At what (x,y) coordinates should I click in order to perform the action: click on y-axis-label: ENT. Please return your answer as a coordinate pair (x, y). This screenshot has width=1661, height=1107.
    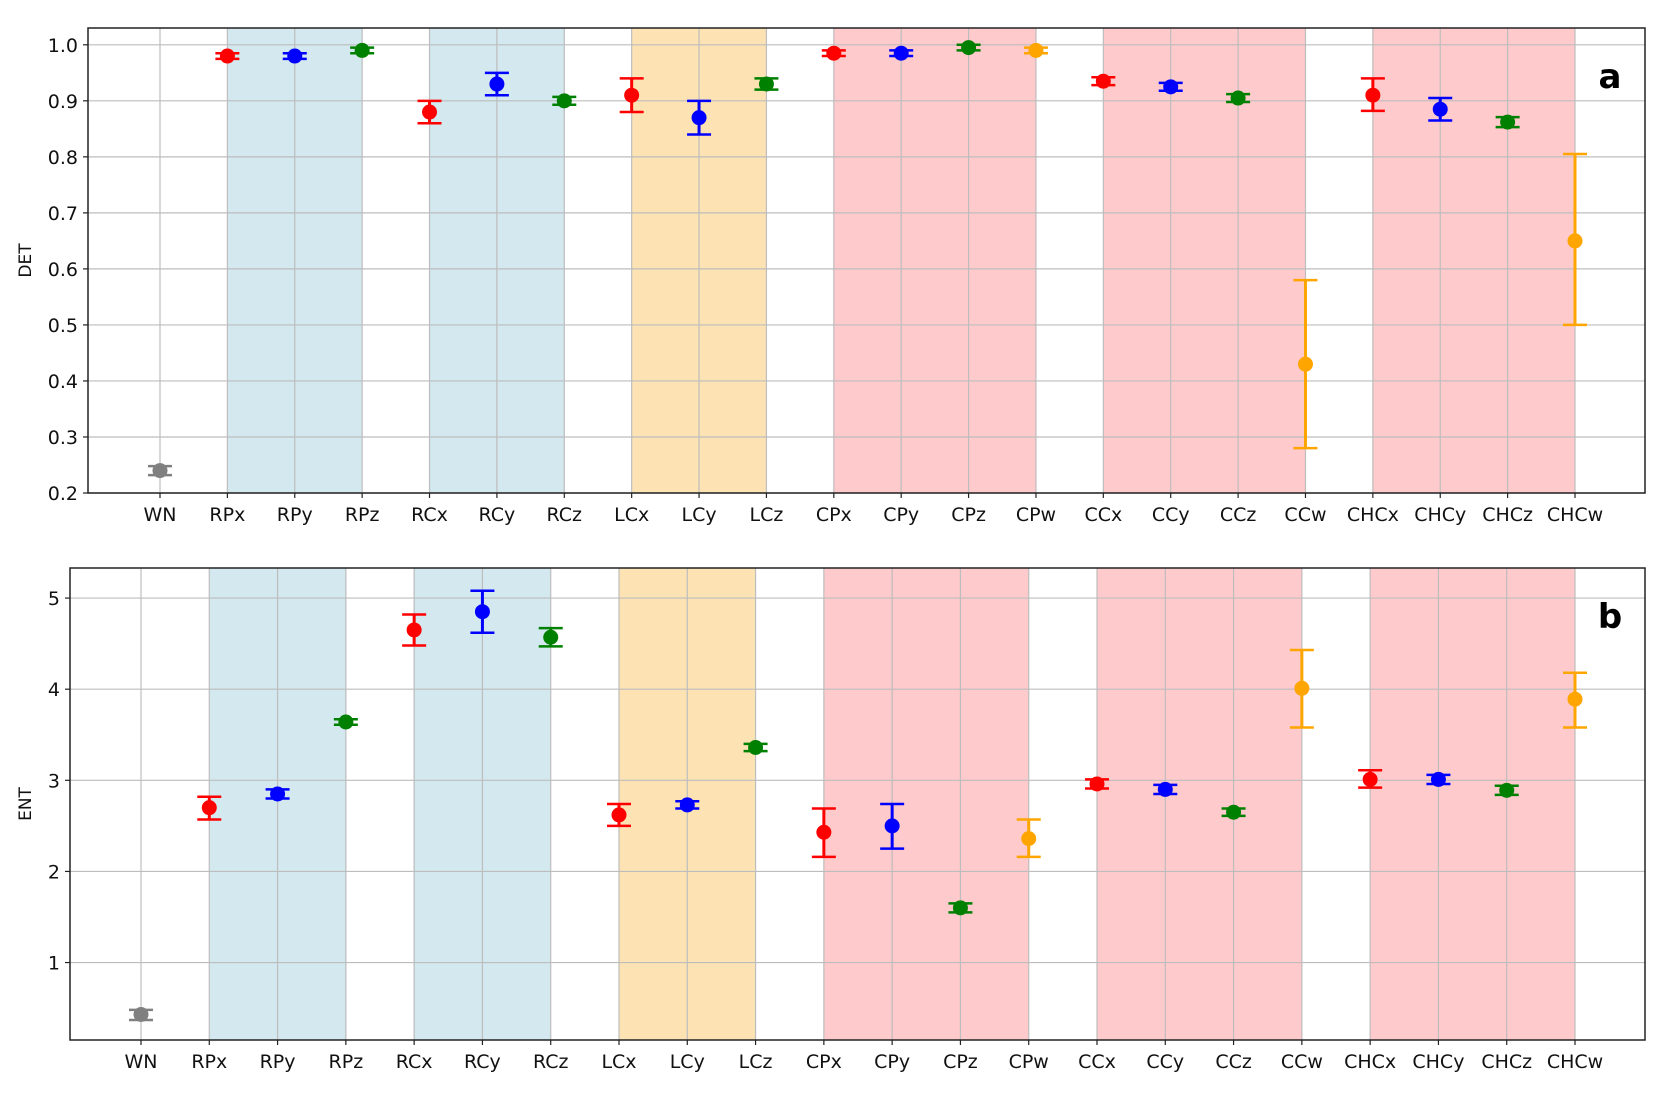
    Looking at the image, I should click on (26, 803).